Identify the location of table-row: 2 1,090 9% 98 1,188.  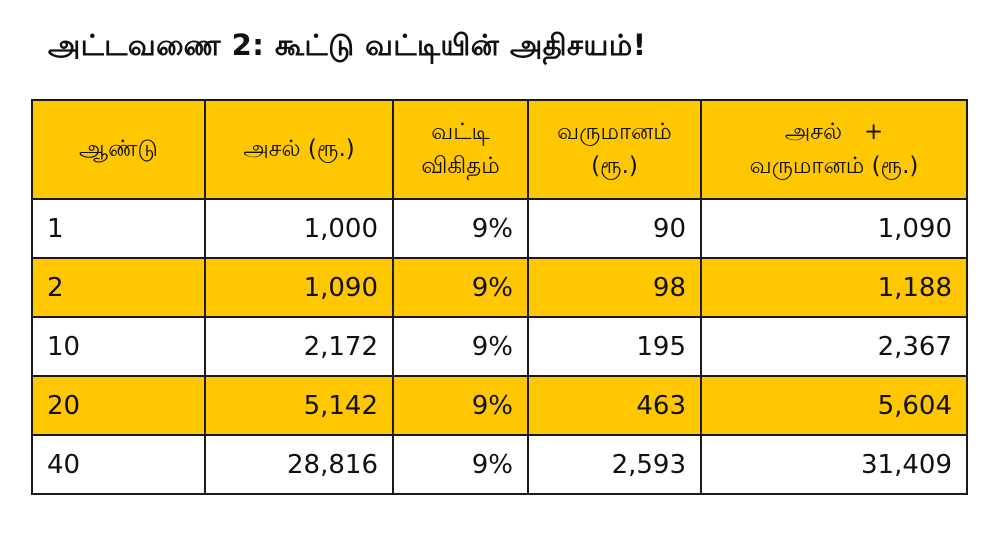
(499, 287).